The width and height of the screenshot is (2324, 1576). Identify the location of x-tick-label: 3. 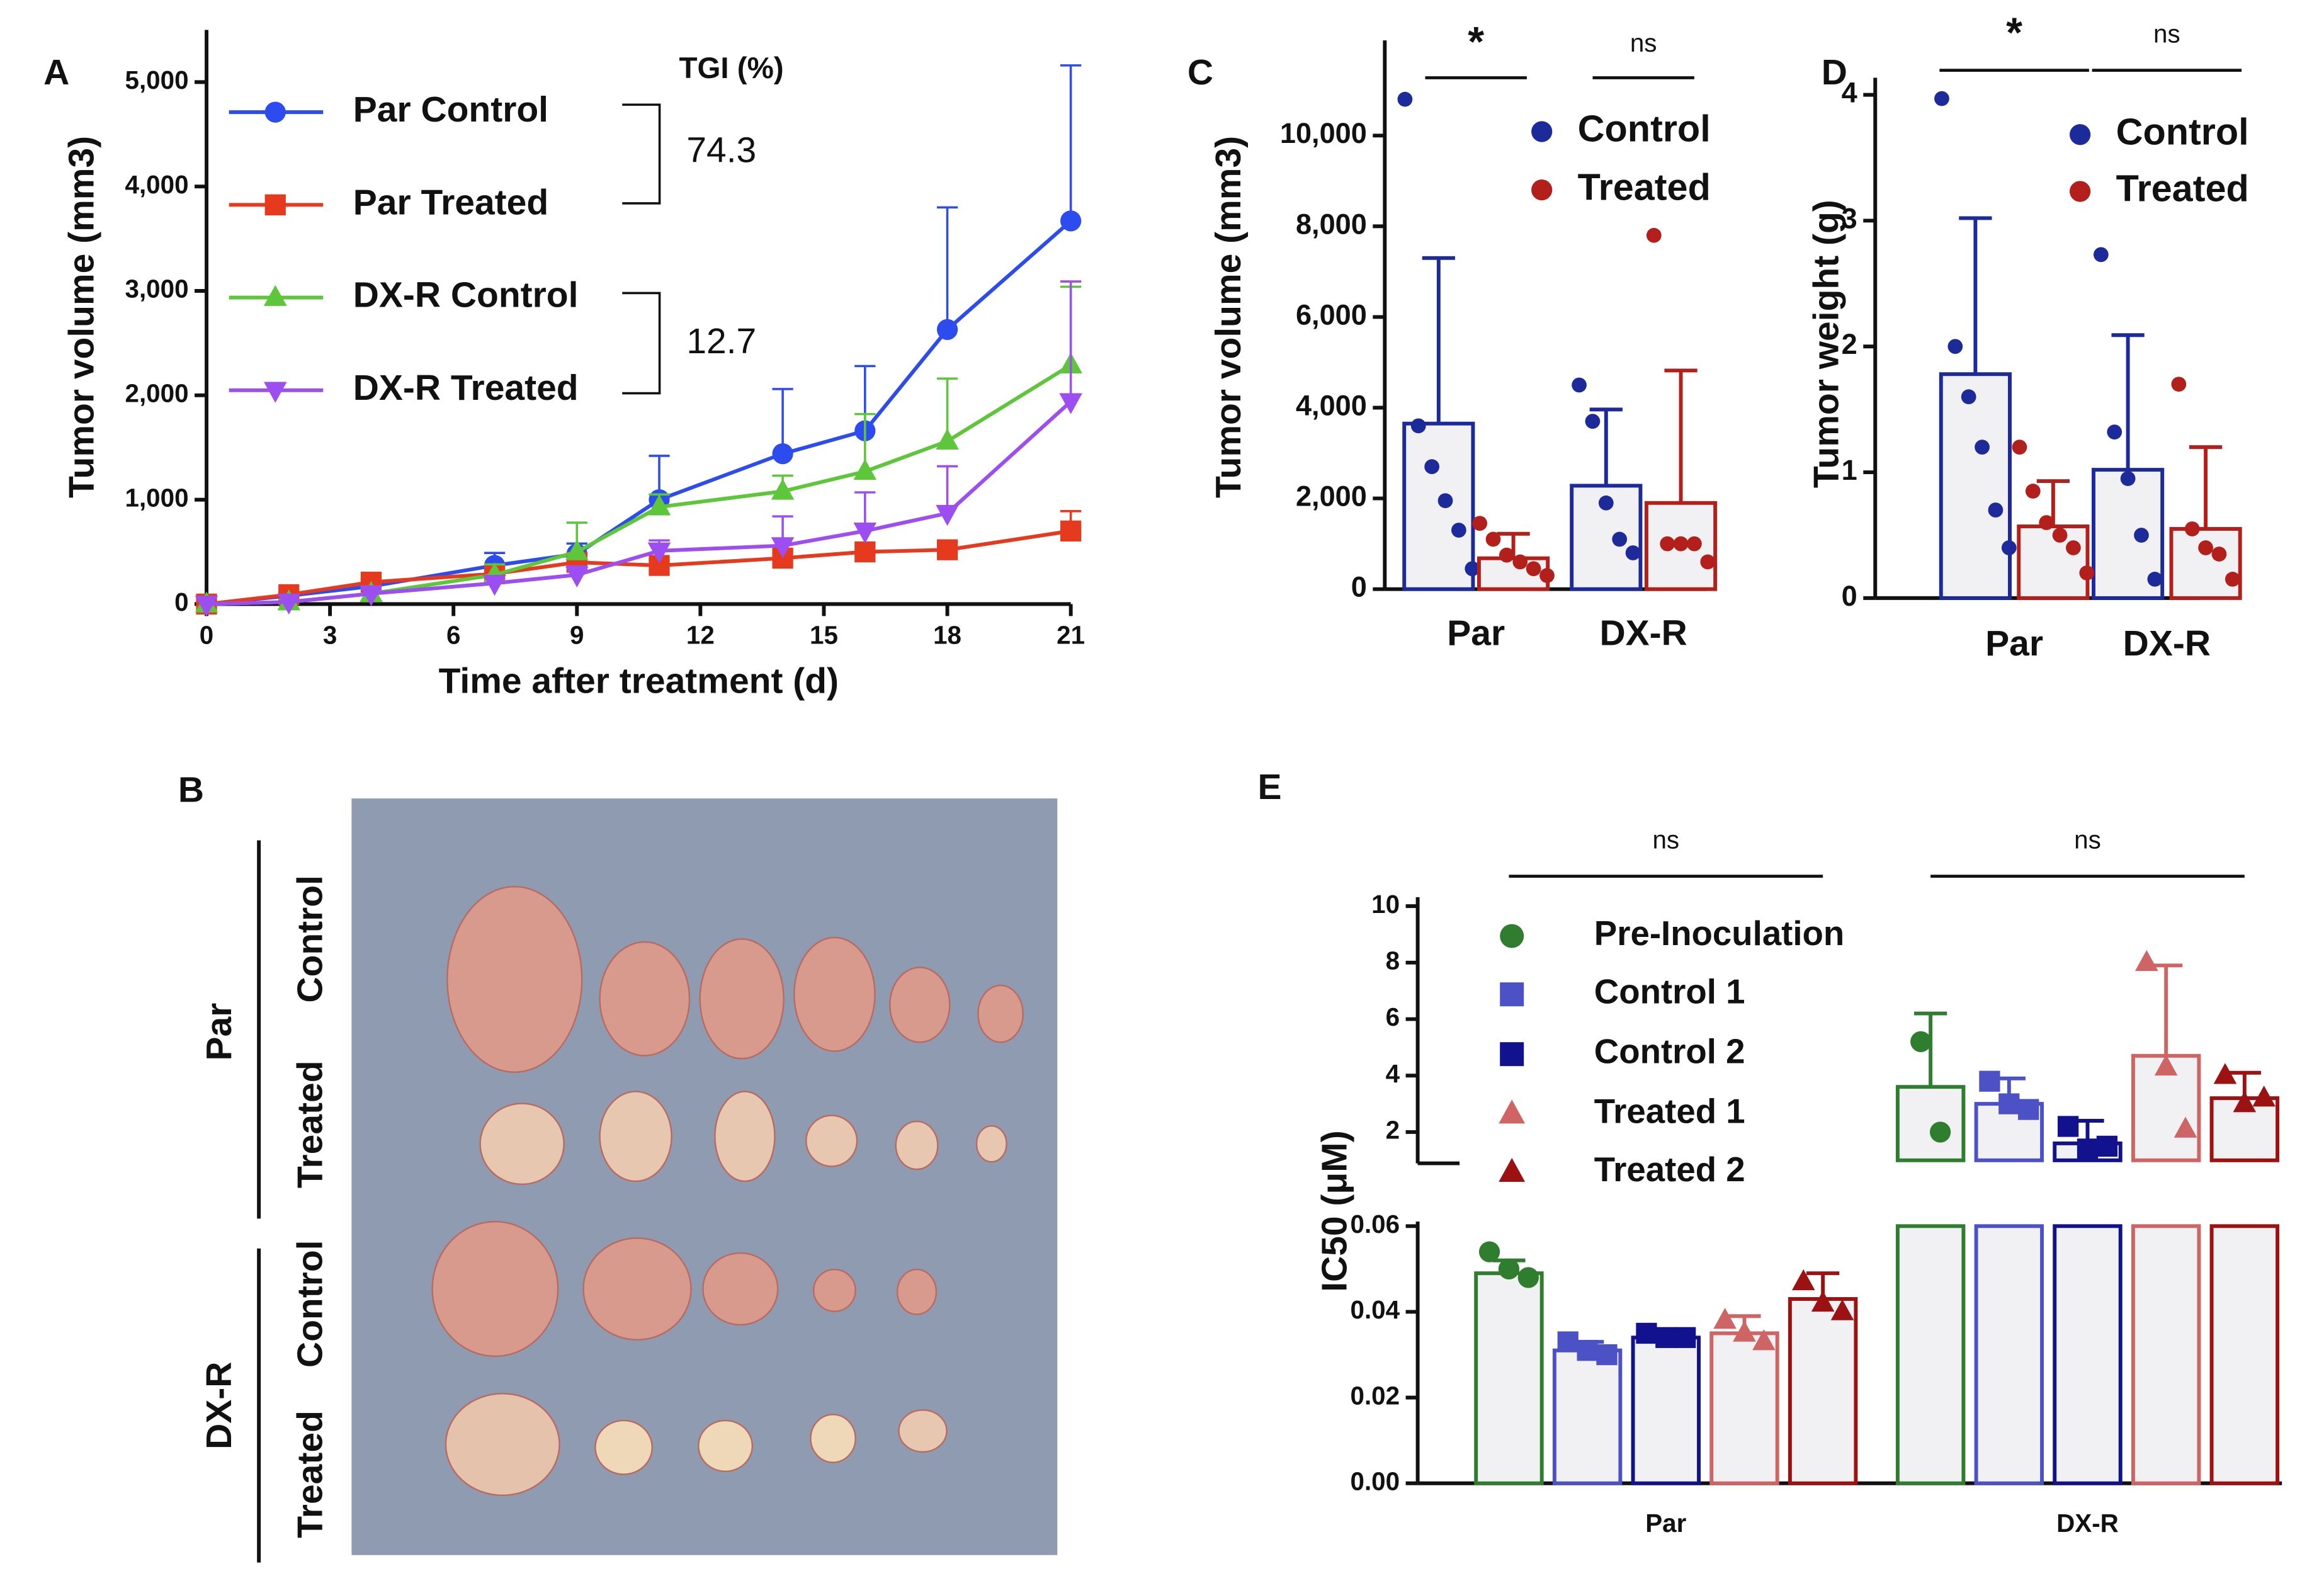
(330, 634).